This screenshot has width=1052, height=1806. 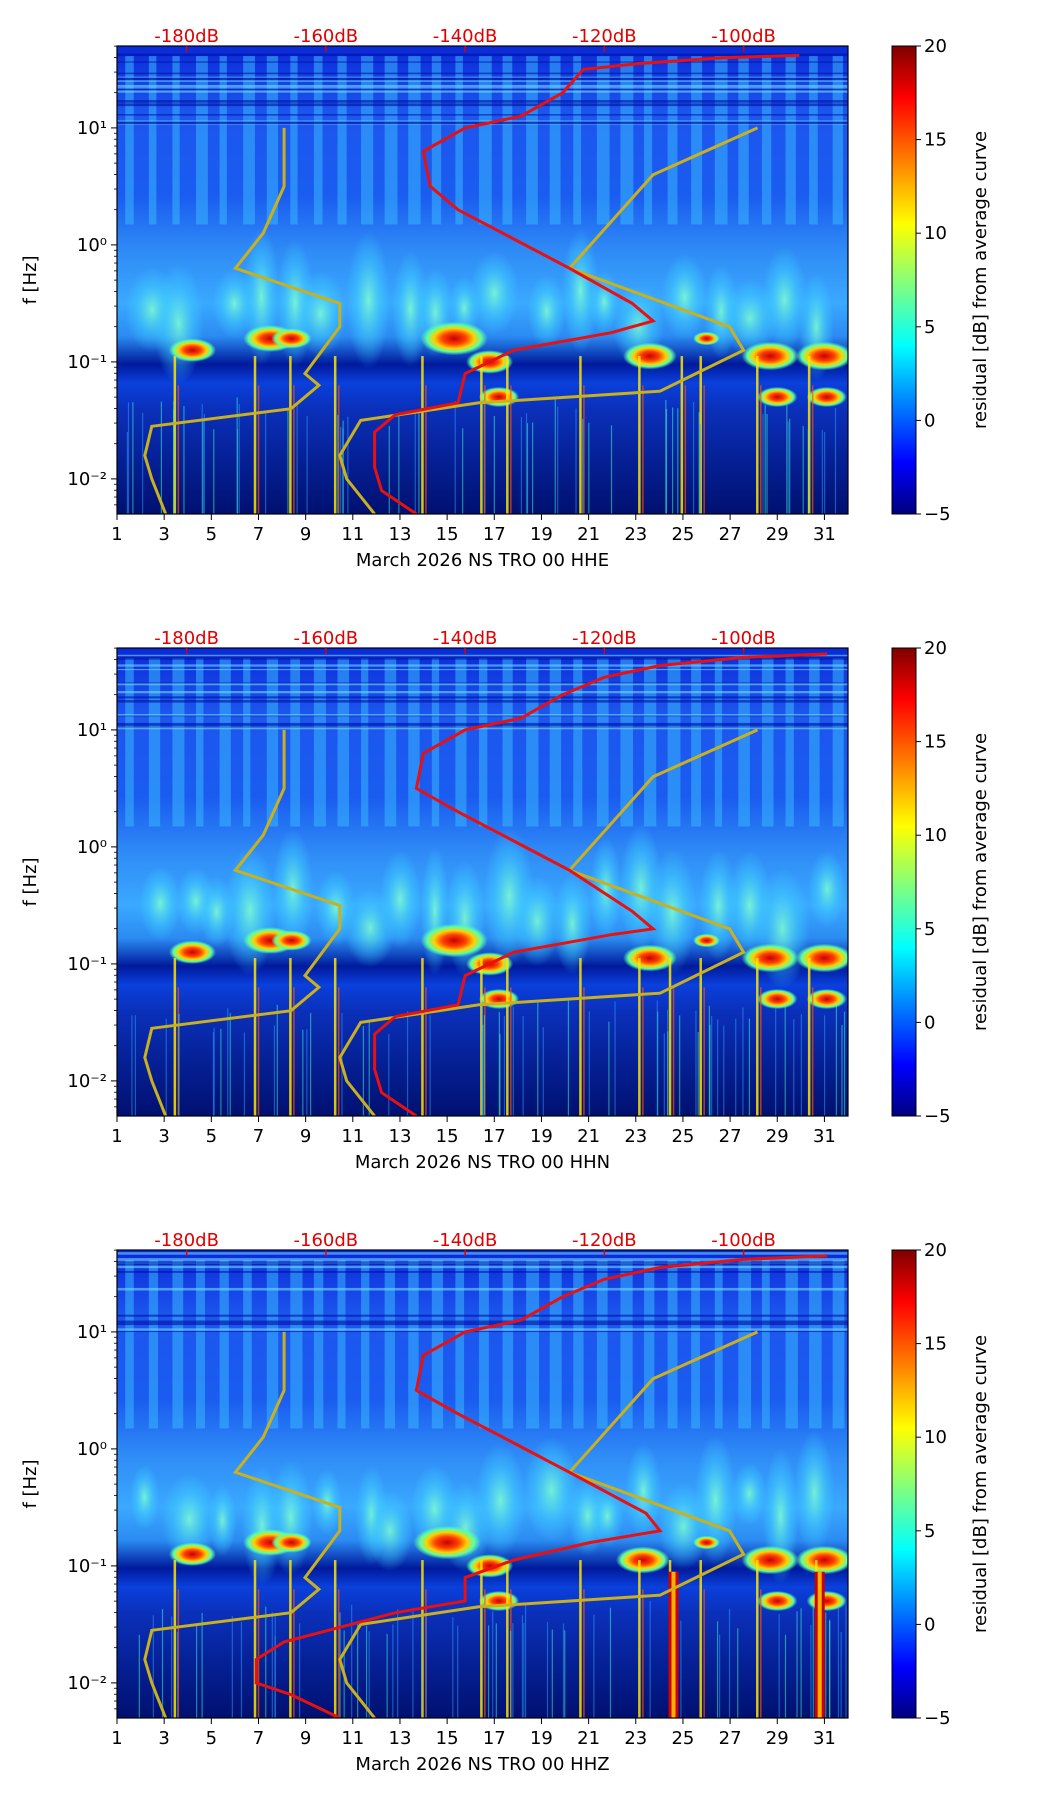 I want to click on colorbar-tick-label: 15, so click(x=935, y=1344).